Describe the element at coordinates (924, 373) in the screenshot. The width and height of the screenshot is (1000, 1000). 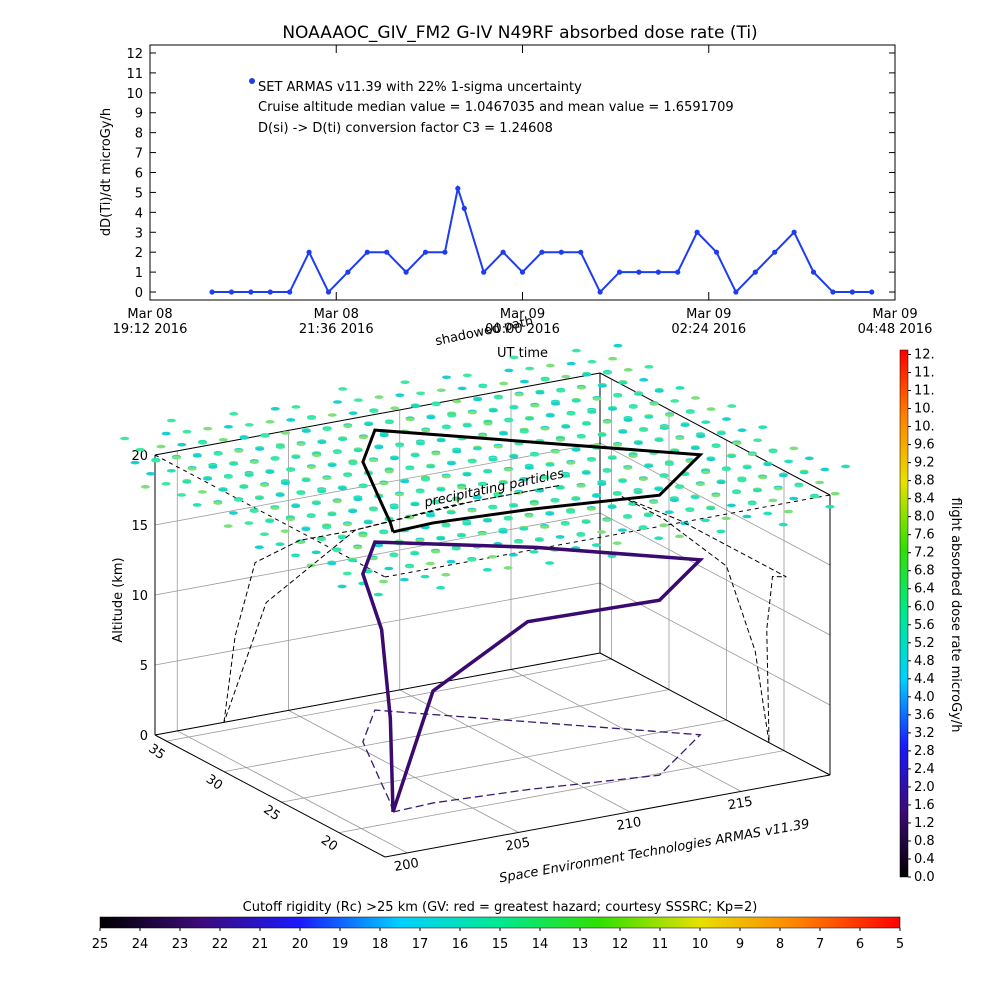
I see `colorbar-tick-label: 11.` at that location.